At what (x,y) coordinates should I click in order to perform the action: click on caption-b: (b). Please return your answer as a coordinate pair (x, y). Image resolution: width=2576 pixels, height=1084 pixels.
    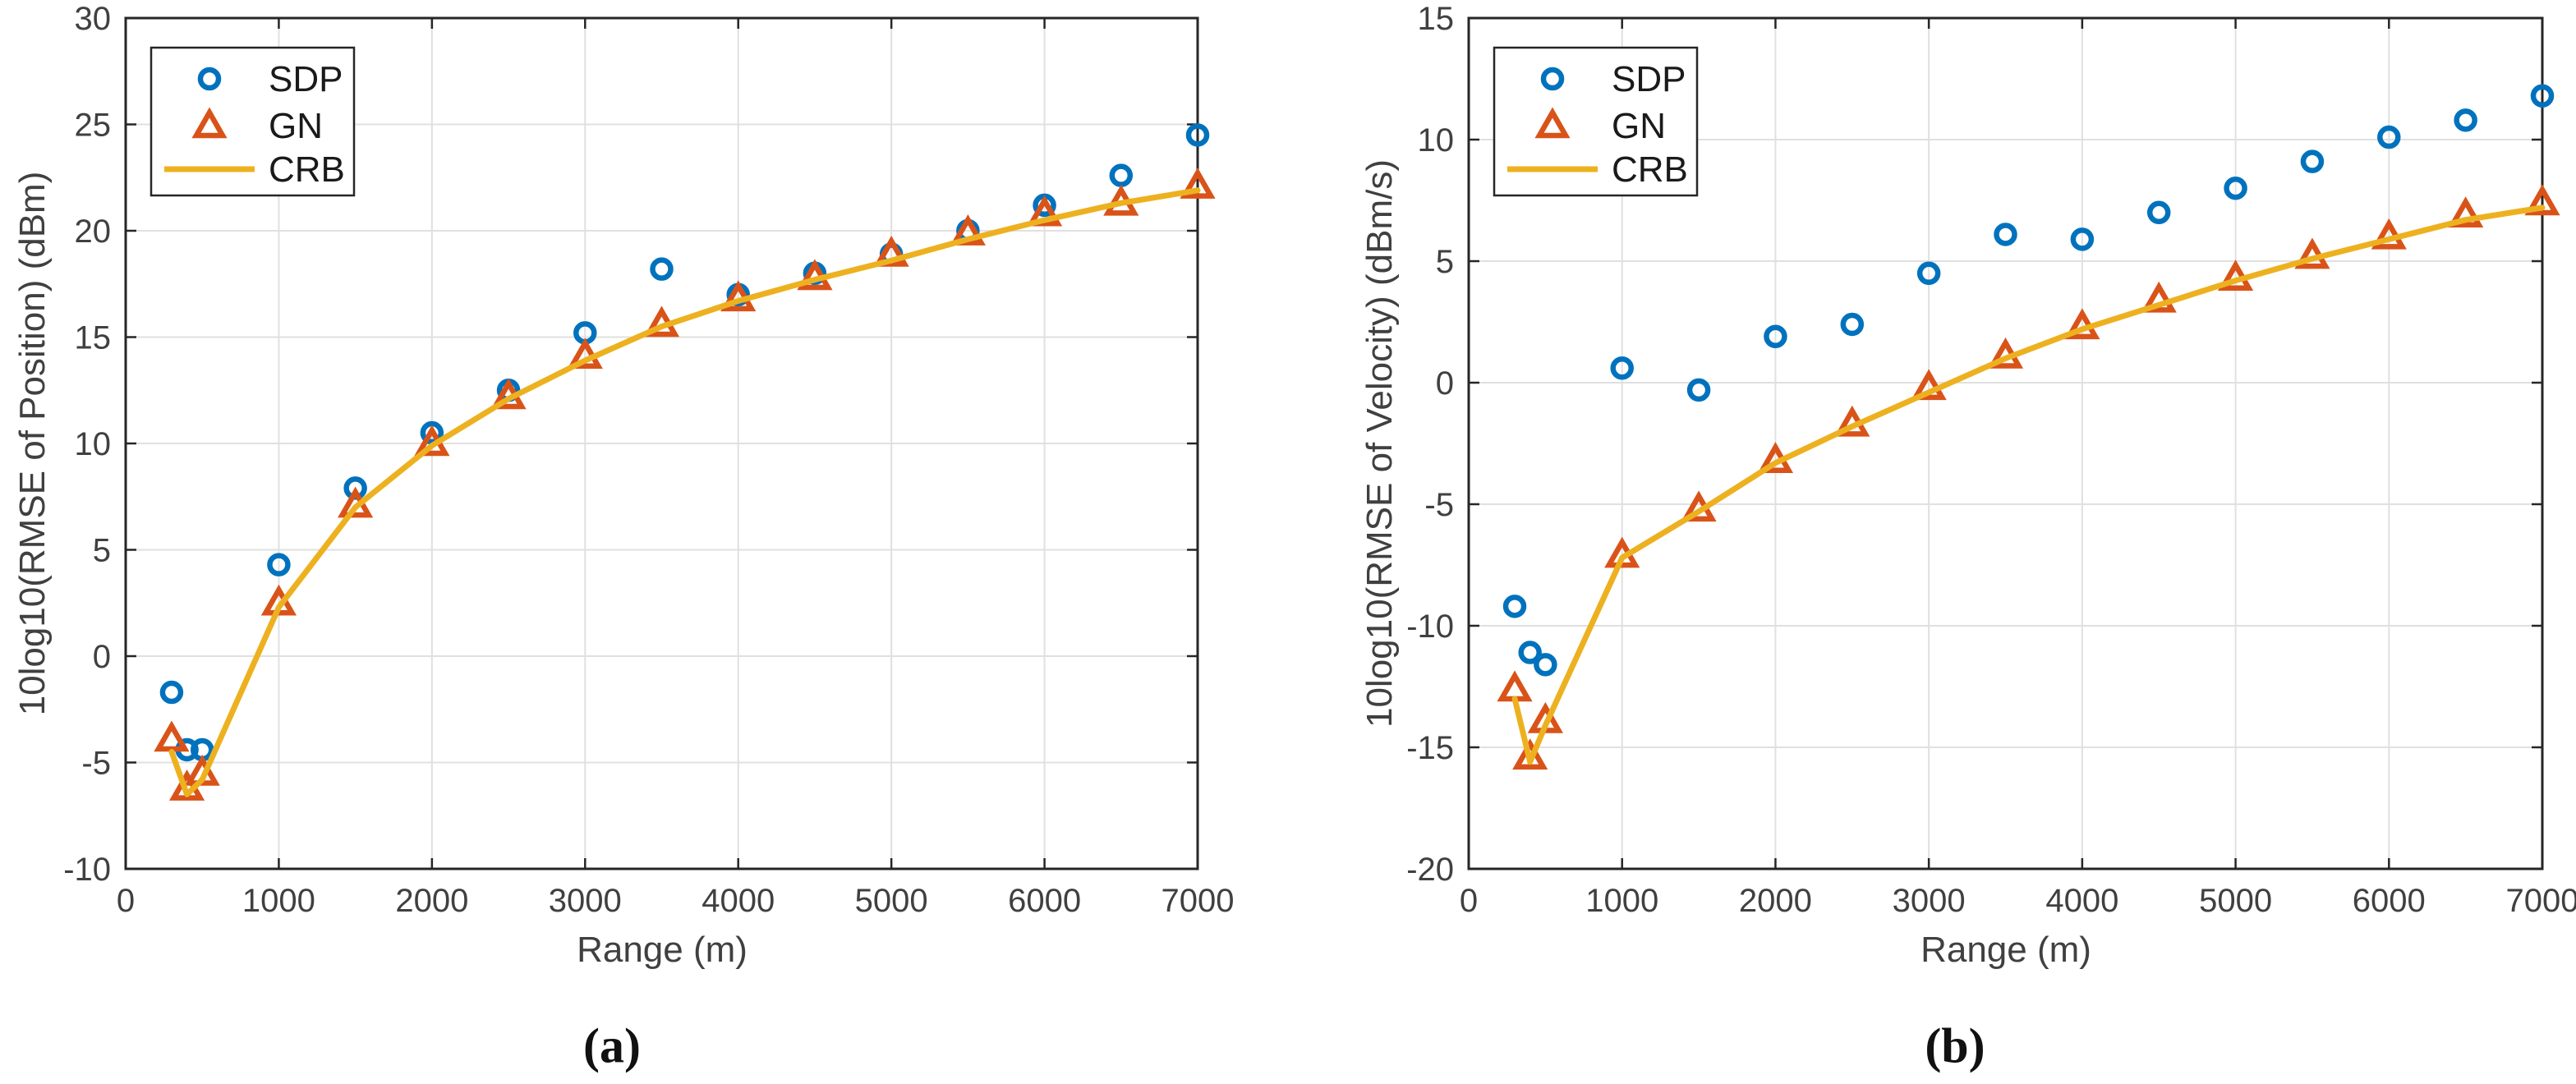
    Looking at the image, I should click on (1955, 1045).